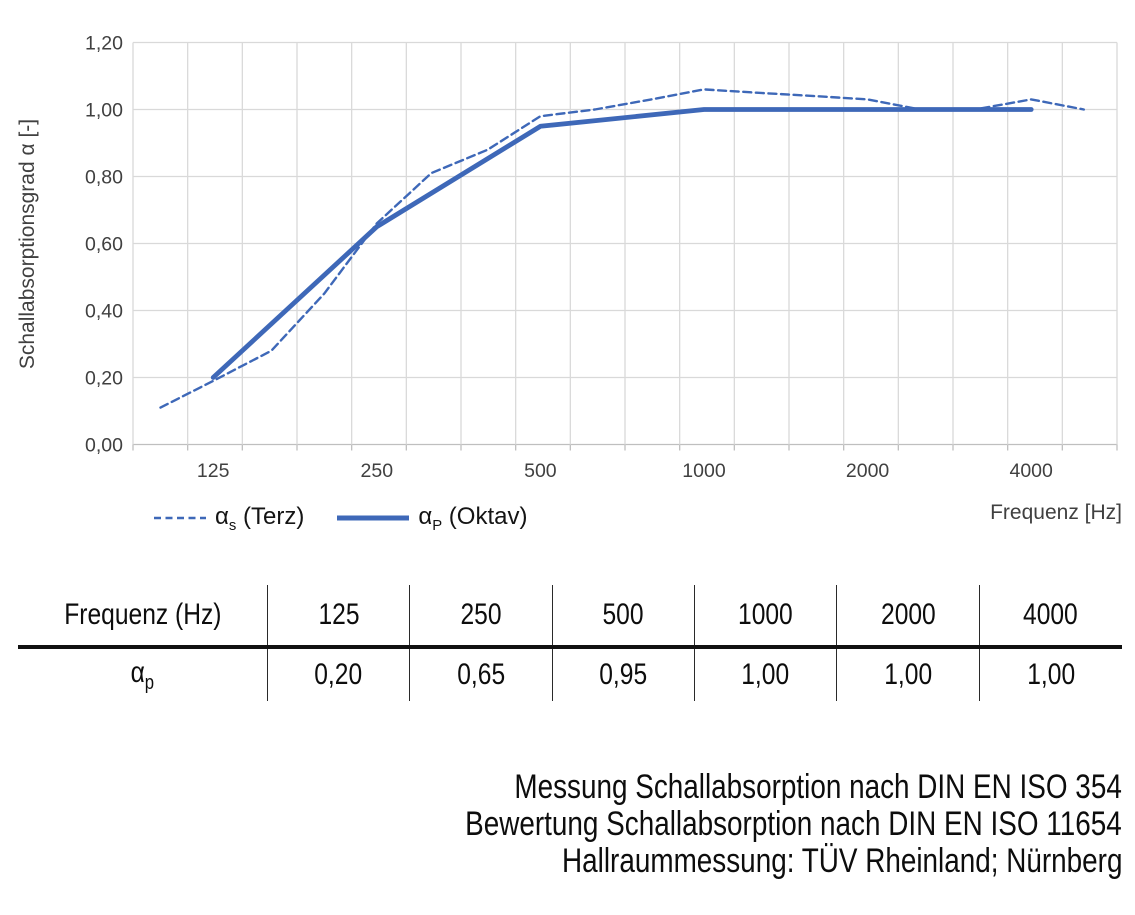 The width and height of the screenshot is (1135, 915). Describe the element at coordinates (481, 675) in the screenshot. I see `value-cell: 0,65` at that location.